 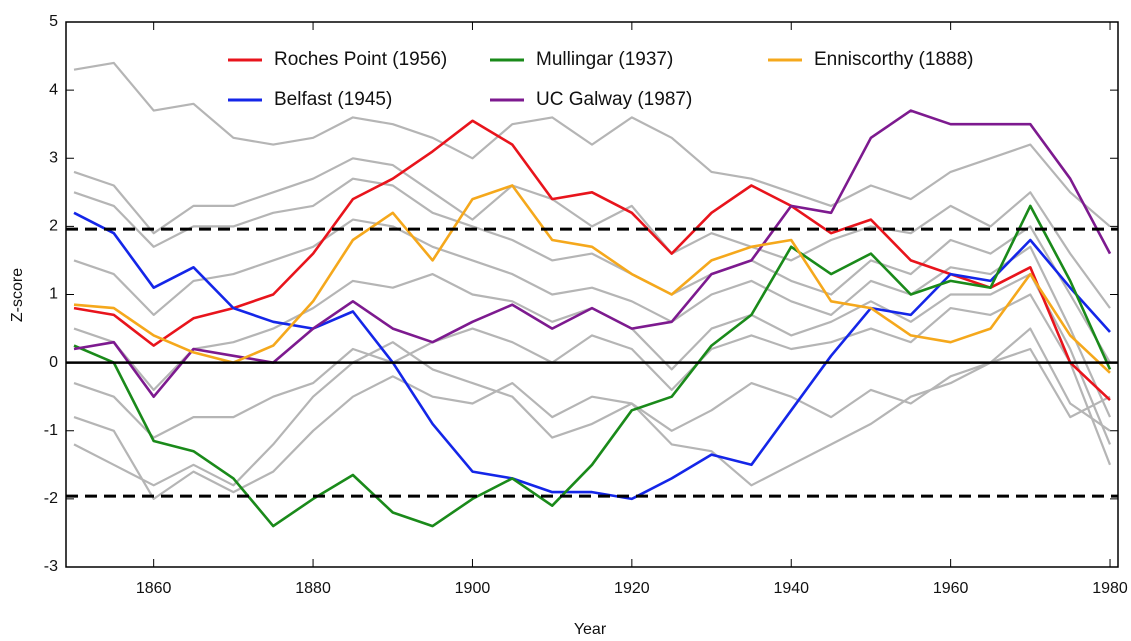 I want to click on x-tick-label: 1900, so click(x=473, y=588).